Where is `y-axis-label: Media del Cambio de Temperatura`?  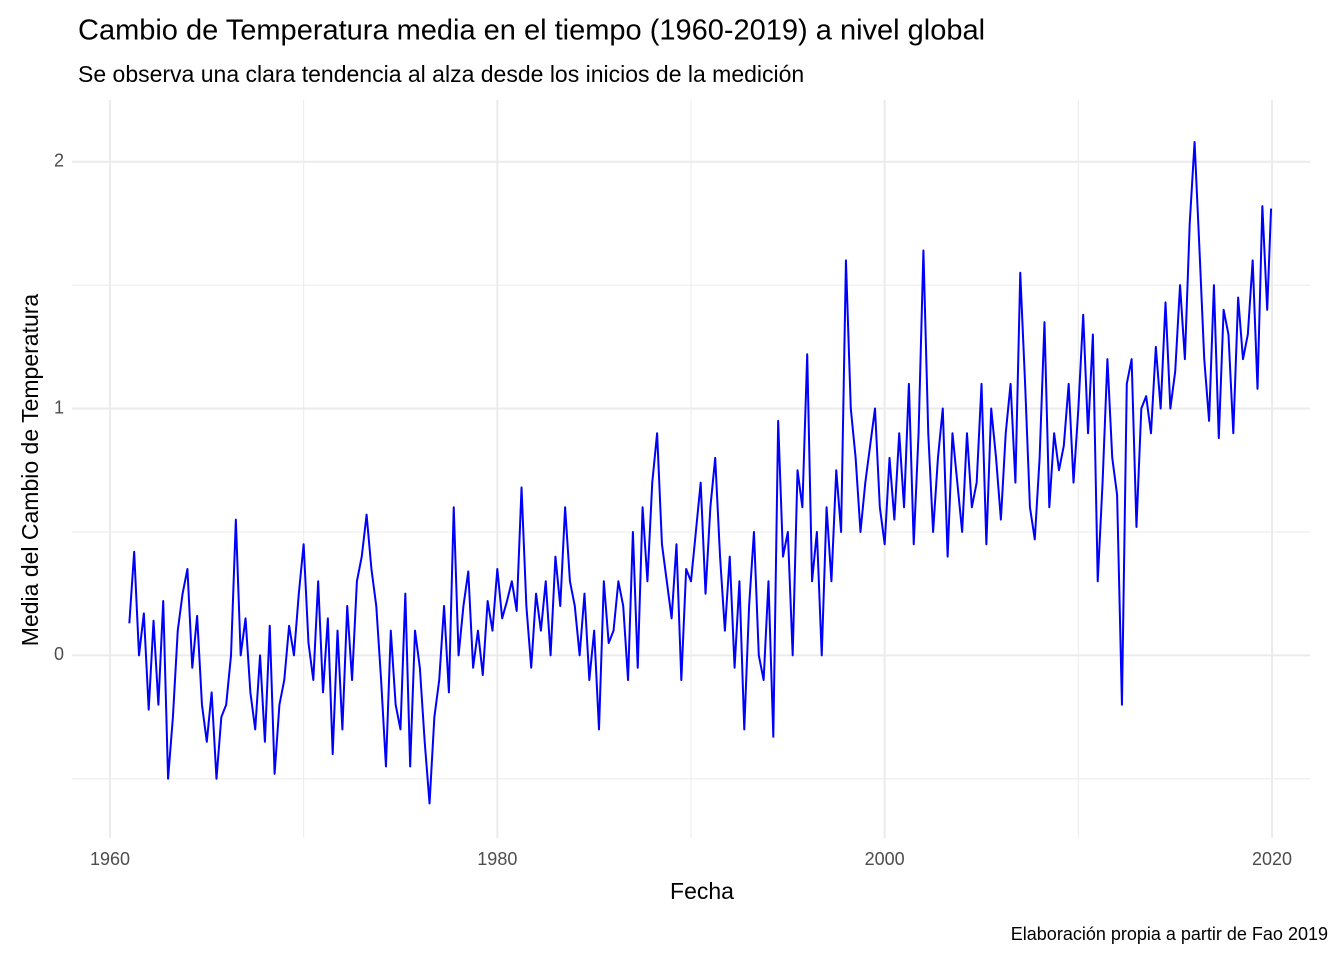
y-axis-label: Media del Cambio de Temperatura is located at coordinates (30, 470).